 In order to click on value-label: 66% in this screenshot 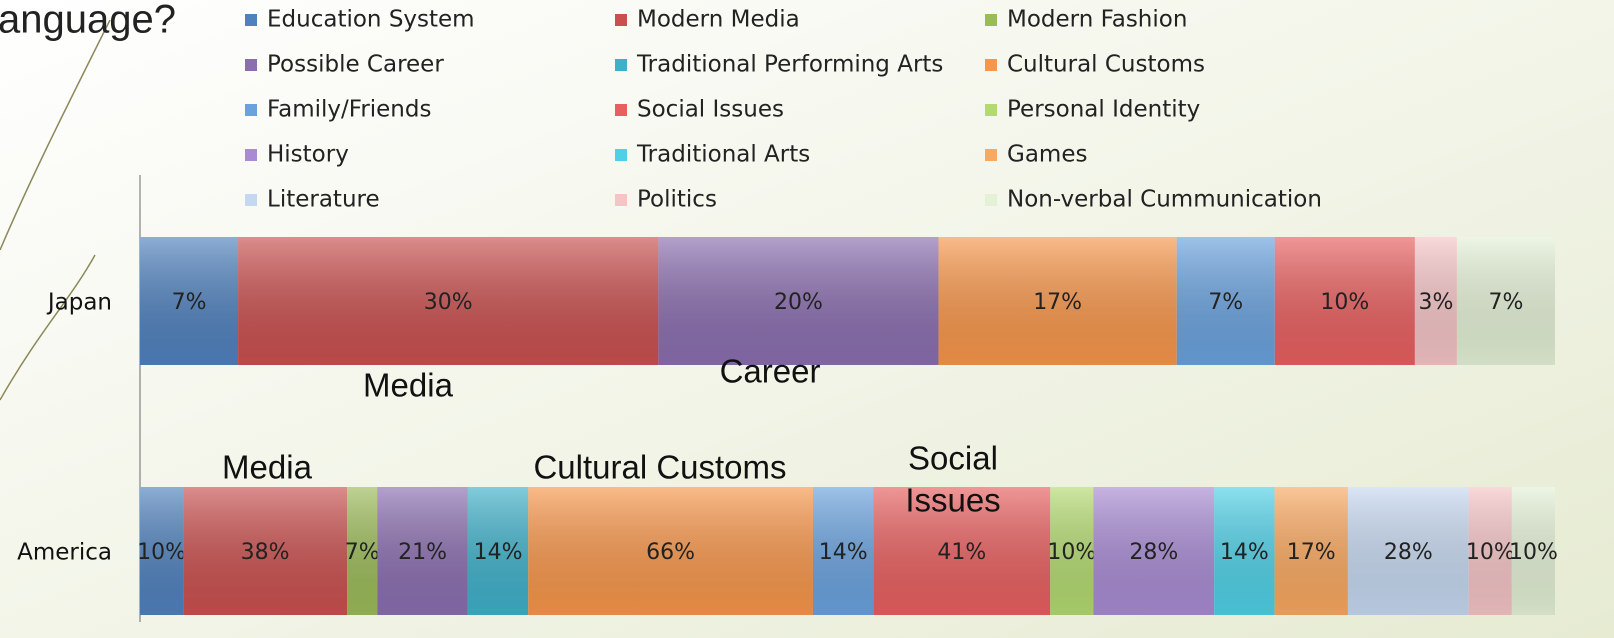, I will do `click(670, 552)`.